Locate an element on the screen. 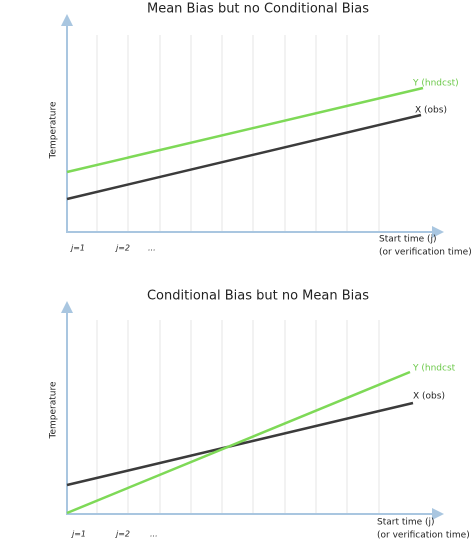 The width and height of the screenshot is (474, 544). panel-title: Mean Bias but no Conditional Bias is located at coordinates (258, 9).